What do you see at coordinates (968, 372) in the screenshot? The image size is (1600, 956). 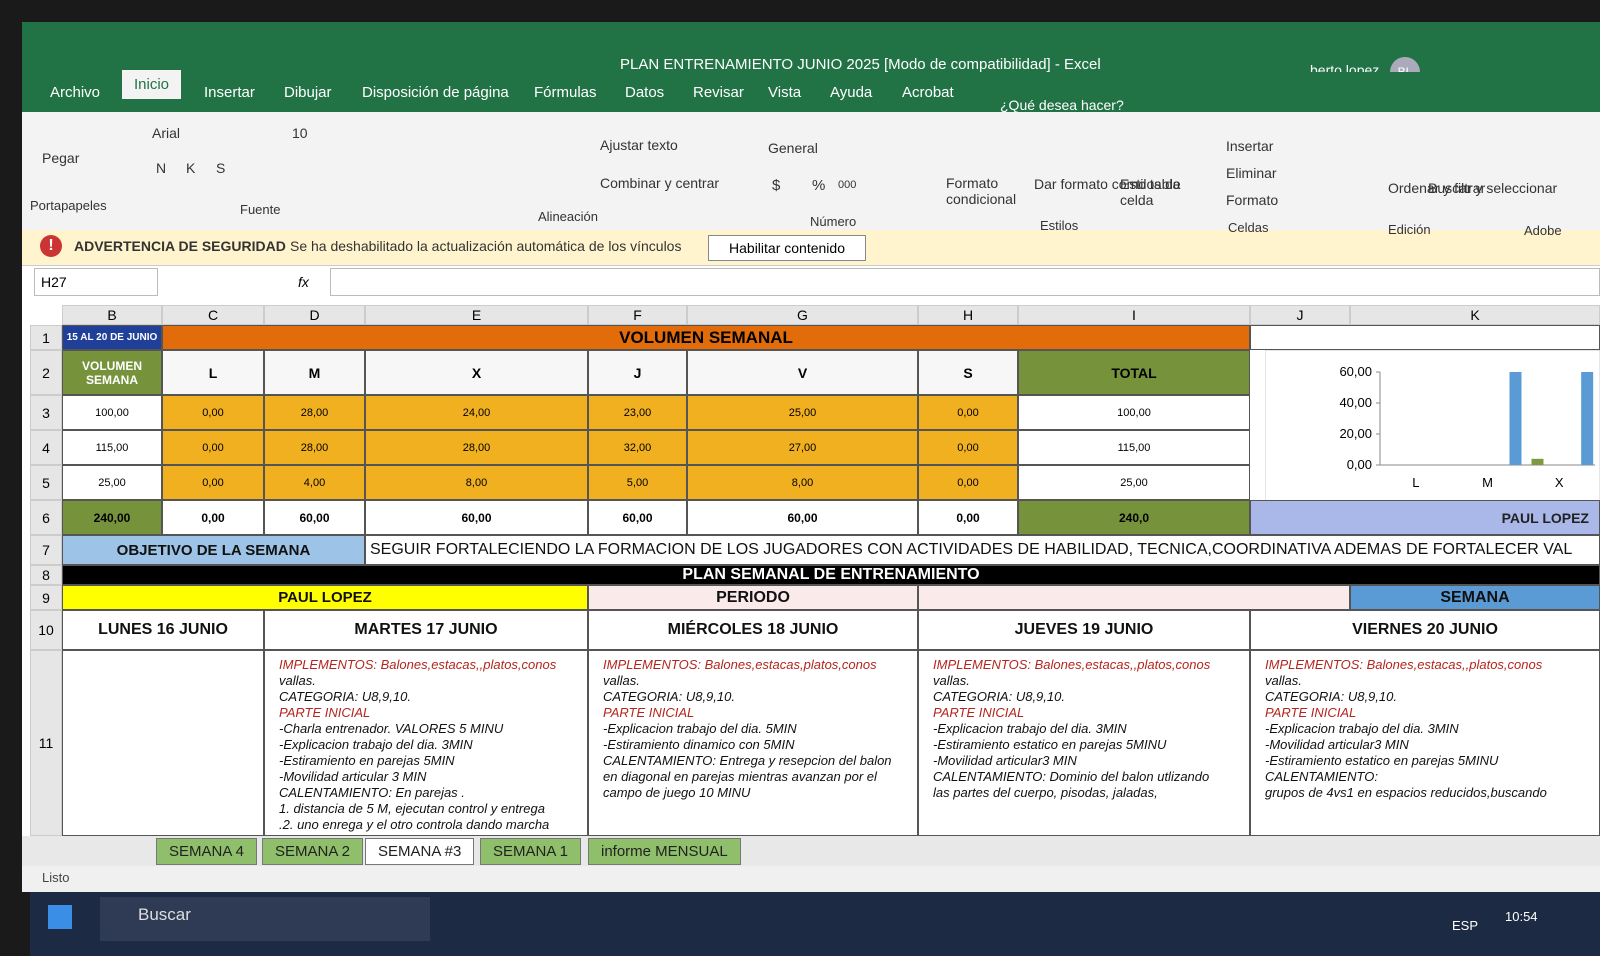 I see `volume-header: S` at bounding box center [968, 372].